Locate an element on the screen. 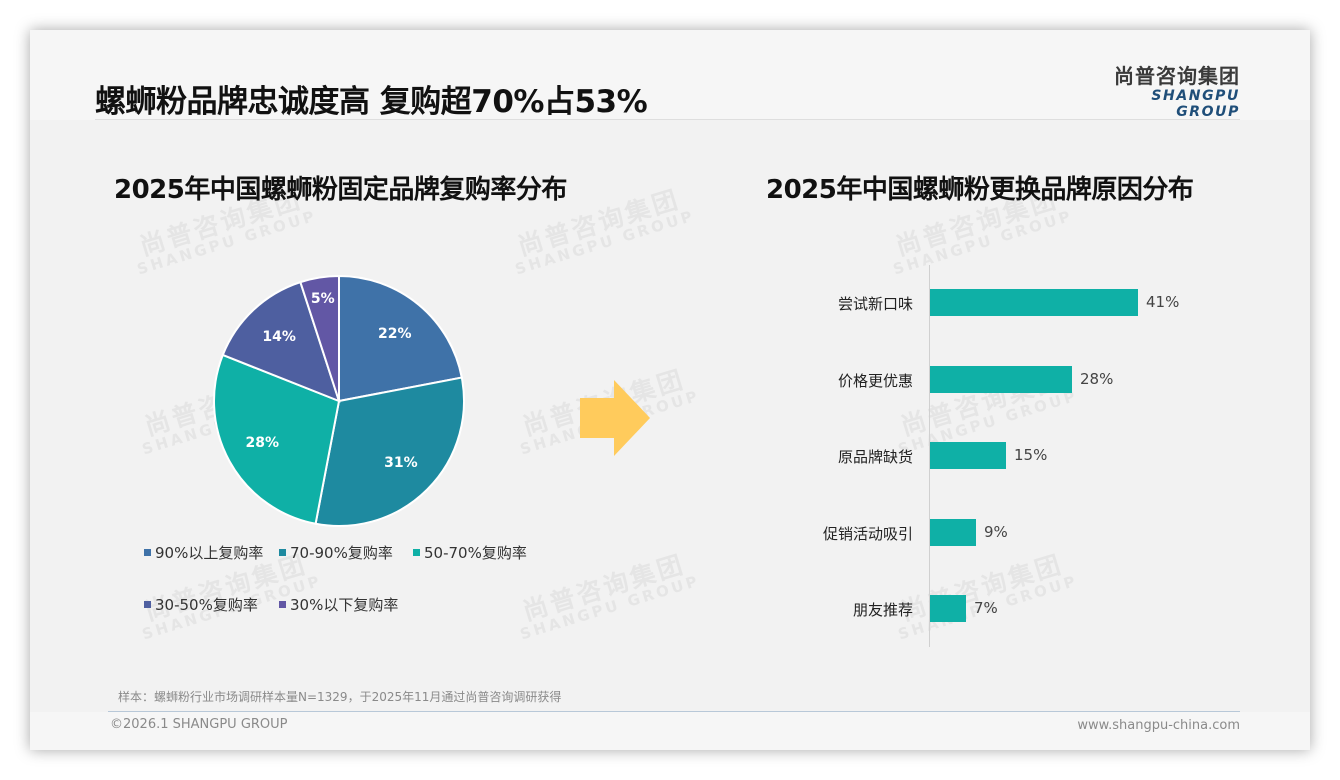  bar-category-label: 促销活动吸引 is located at coordinates (867, 534).